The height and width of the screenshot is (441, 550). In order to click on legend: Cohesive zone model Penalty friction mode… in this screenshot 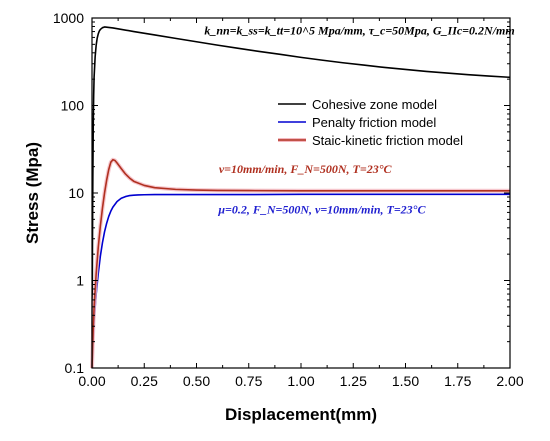, I will do `click(370, 122)`.